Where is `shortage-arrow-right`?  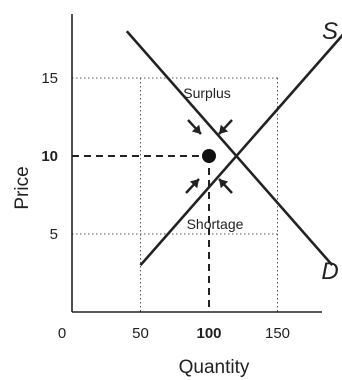 shortage-arrow-right is located at coordinates (225, 186).